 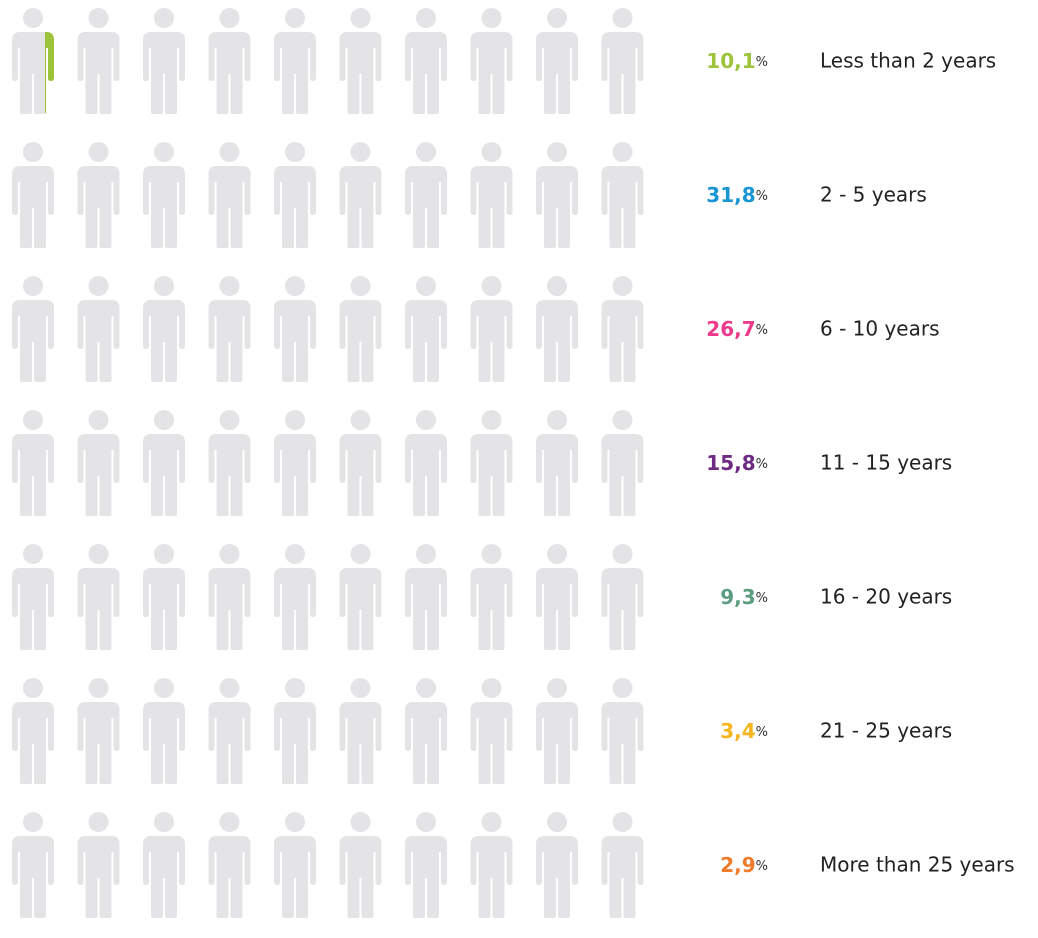 I want to click on category-label: More than 25 years, so click(x=917, y=865).